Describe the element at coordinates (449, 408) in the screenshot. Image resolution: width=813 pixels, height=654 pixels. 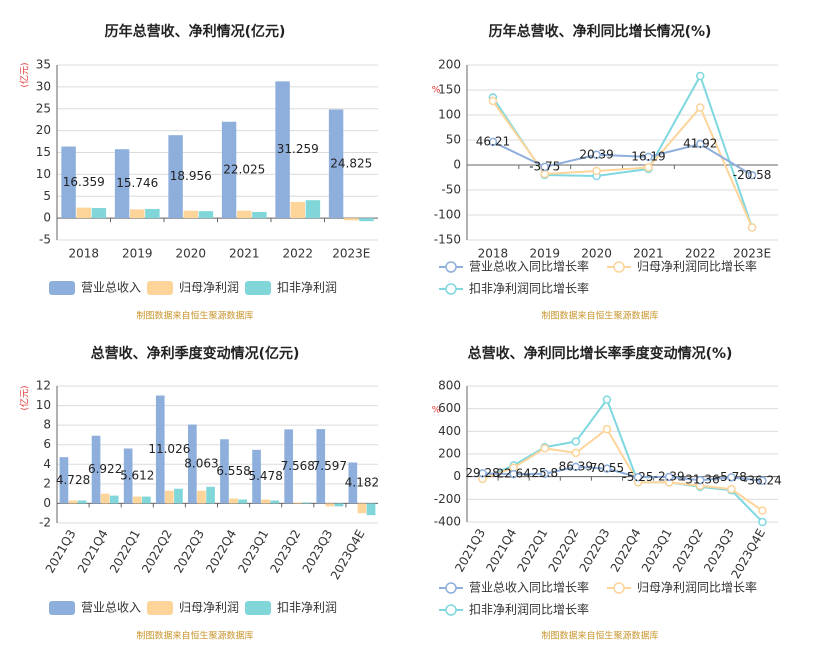
I see `y-tick-label: 600` at that location.